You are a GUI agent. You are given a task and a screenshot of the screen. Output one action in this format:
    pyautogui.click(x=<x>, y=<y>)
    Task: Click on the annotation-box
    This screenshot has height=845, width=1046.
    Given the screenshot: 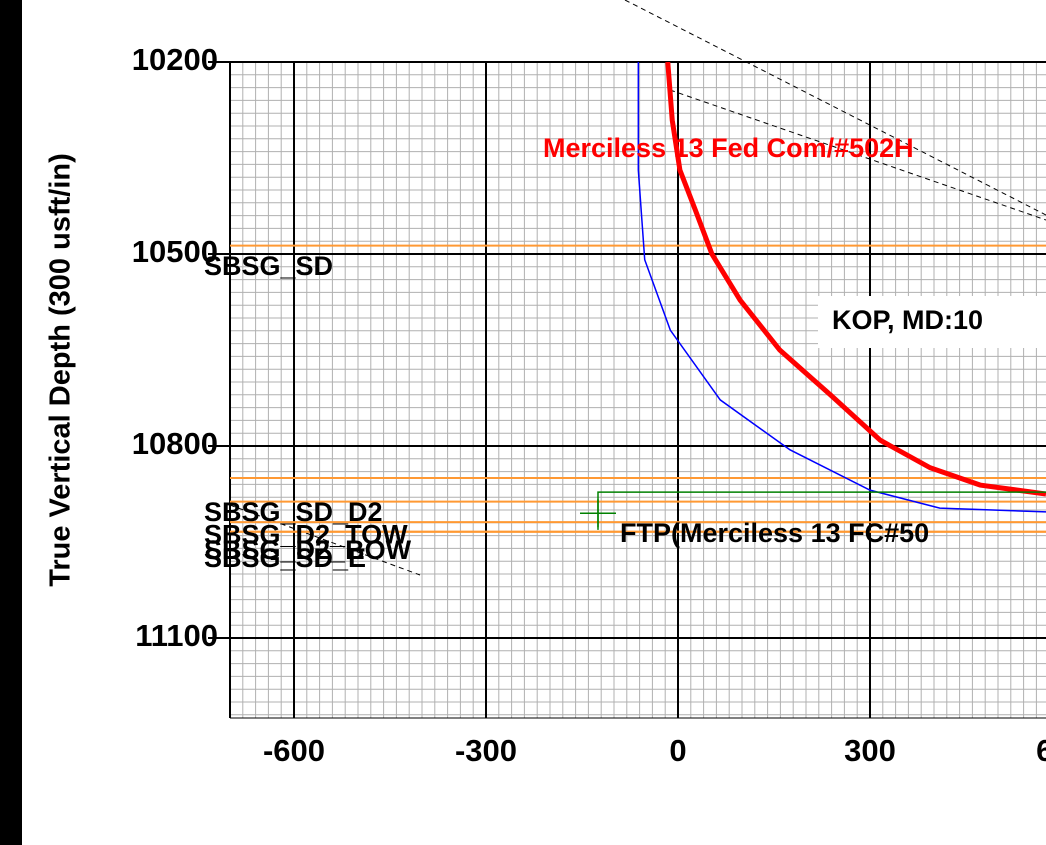 What is the action you would take?
    pyautogui.click(x=932, y=322)
    